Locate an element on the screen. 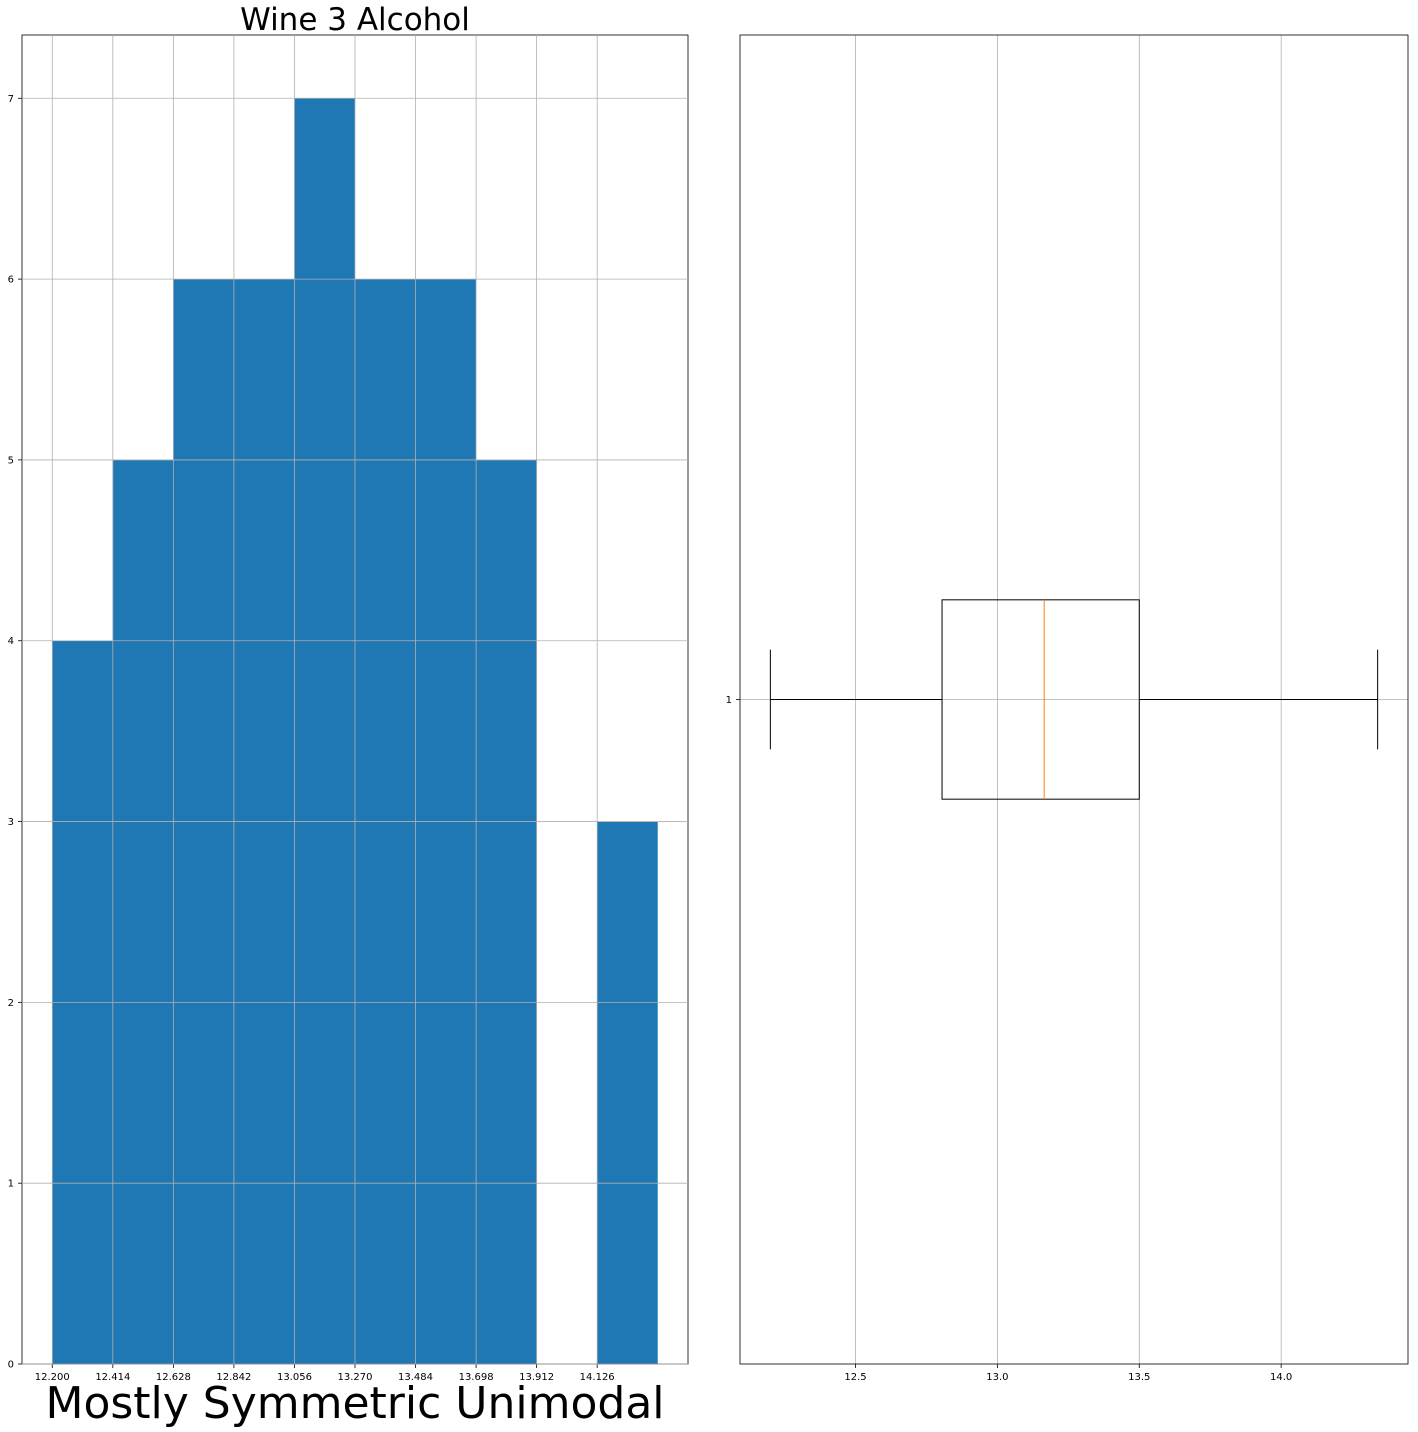 The width and height of the screenshot is (1418, 1432). boxplot-box is located at coordinates (1040, 699).